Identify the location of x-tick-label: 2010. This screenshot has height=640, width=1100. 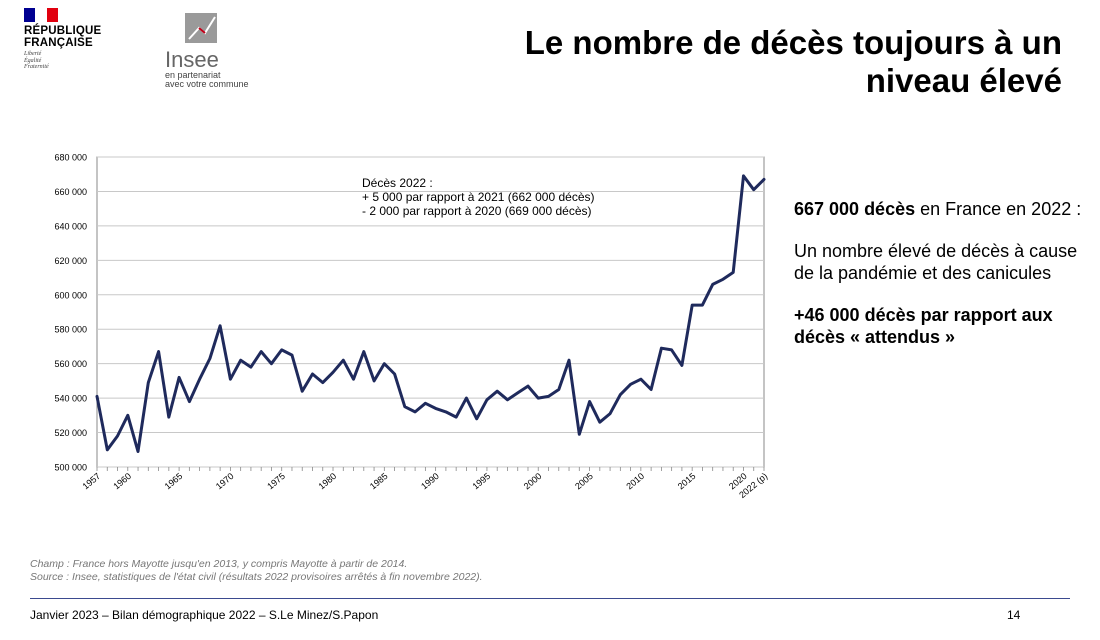
(635, 481).